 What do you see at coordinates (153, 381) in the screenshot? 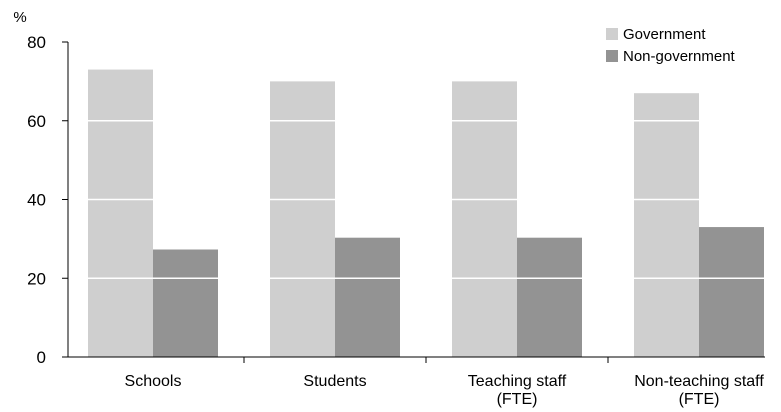
I see `category-label-0-line-0: Schools` at bounding box center [153, 381].